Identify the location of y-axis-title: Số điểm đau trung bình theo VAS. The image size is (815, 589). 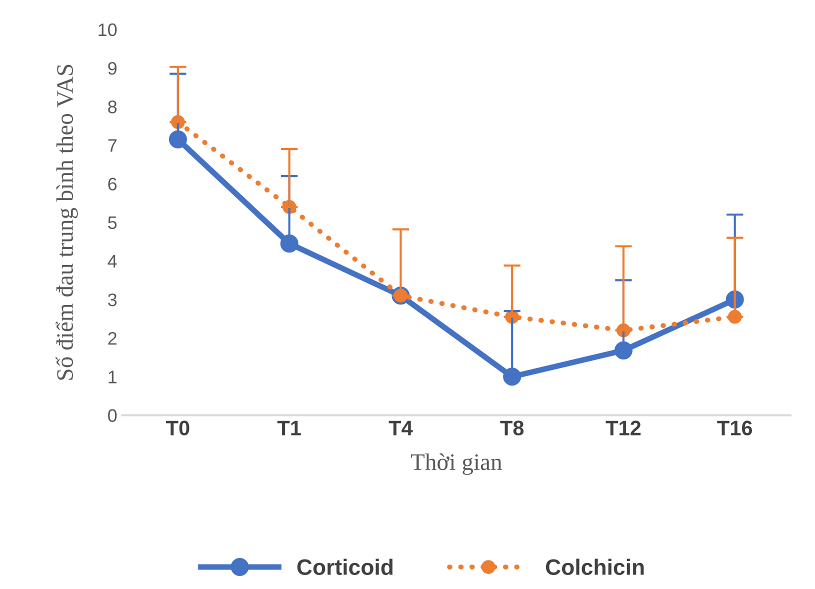
(67, 222).